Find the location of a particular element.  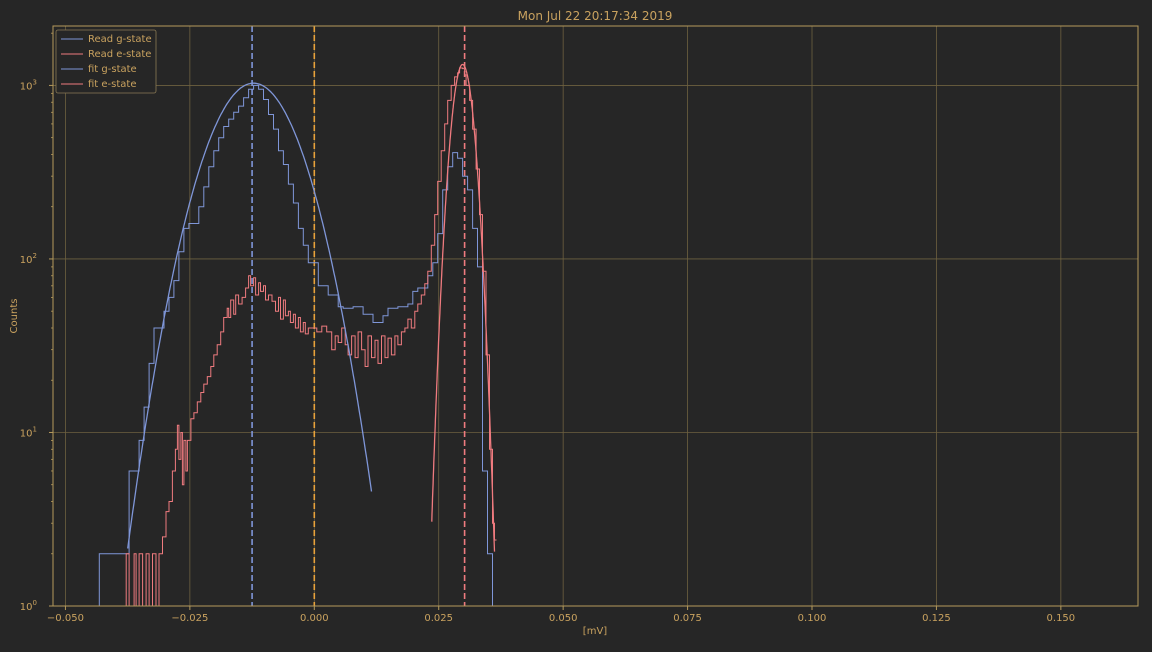

x-tick-label: 0.100 is located at coordinates (812, 618).